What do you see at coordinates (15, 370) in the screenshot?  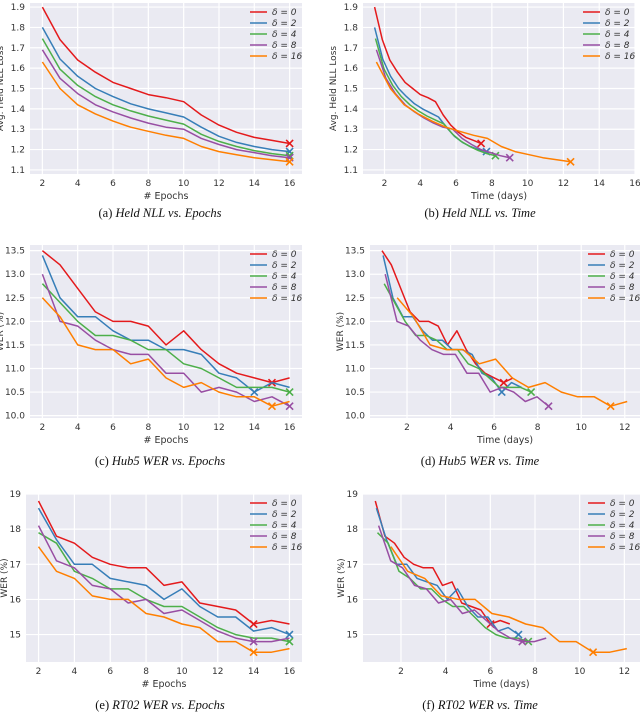 I see `y-tick-label: 11.0` at bounding box center [15, 370].